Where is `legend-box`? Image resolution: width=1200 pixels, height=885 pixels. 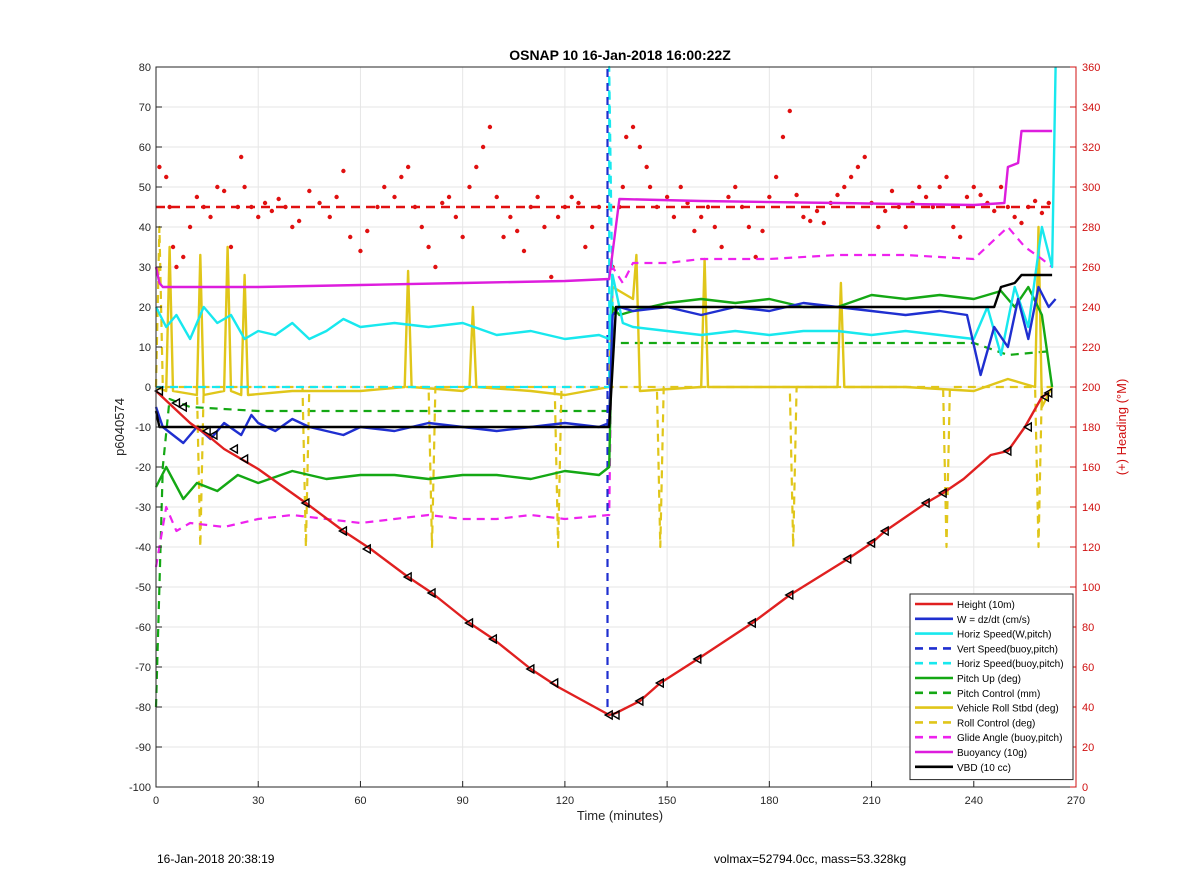
legend-box is located at coordinates (991, 687).